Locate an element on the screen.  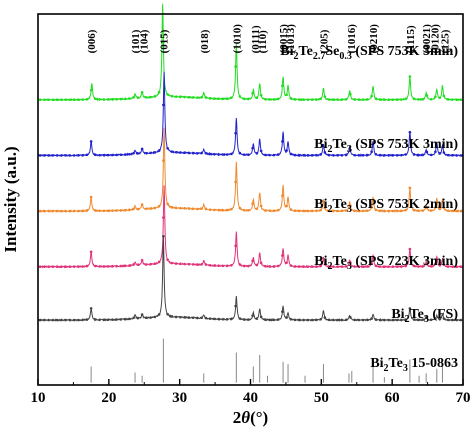
peak-index-label: (0111) is located at coordinates (256, 39).